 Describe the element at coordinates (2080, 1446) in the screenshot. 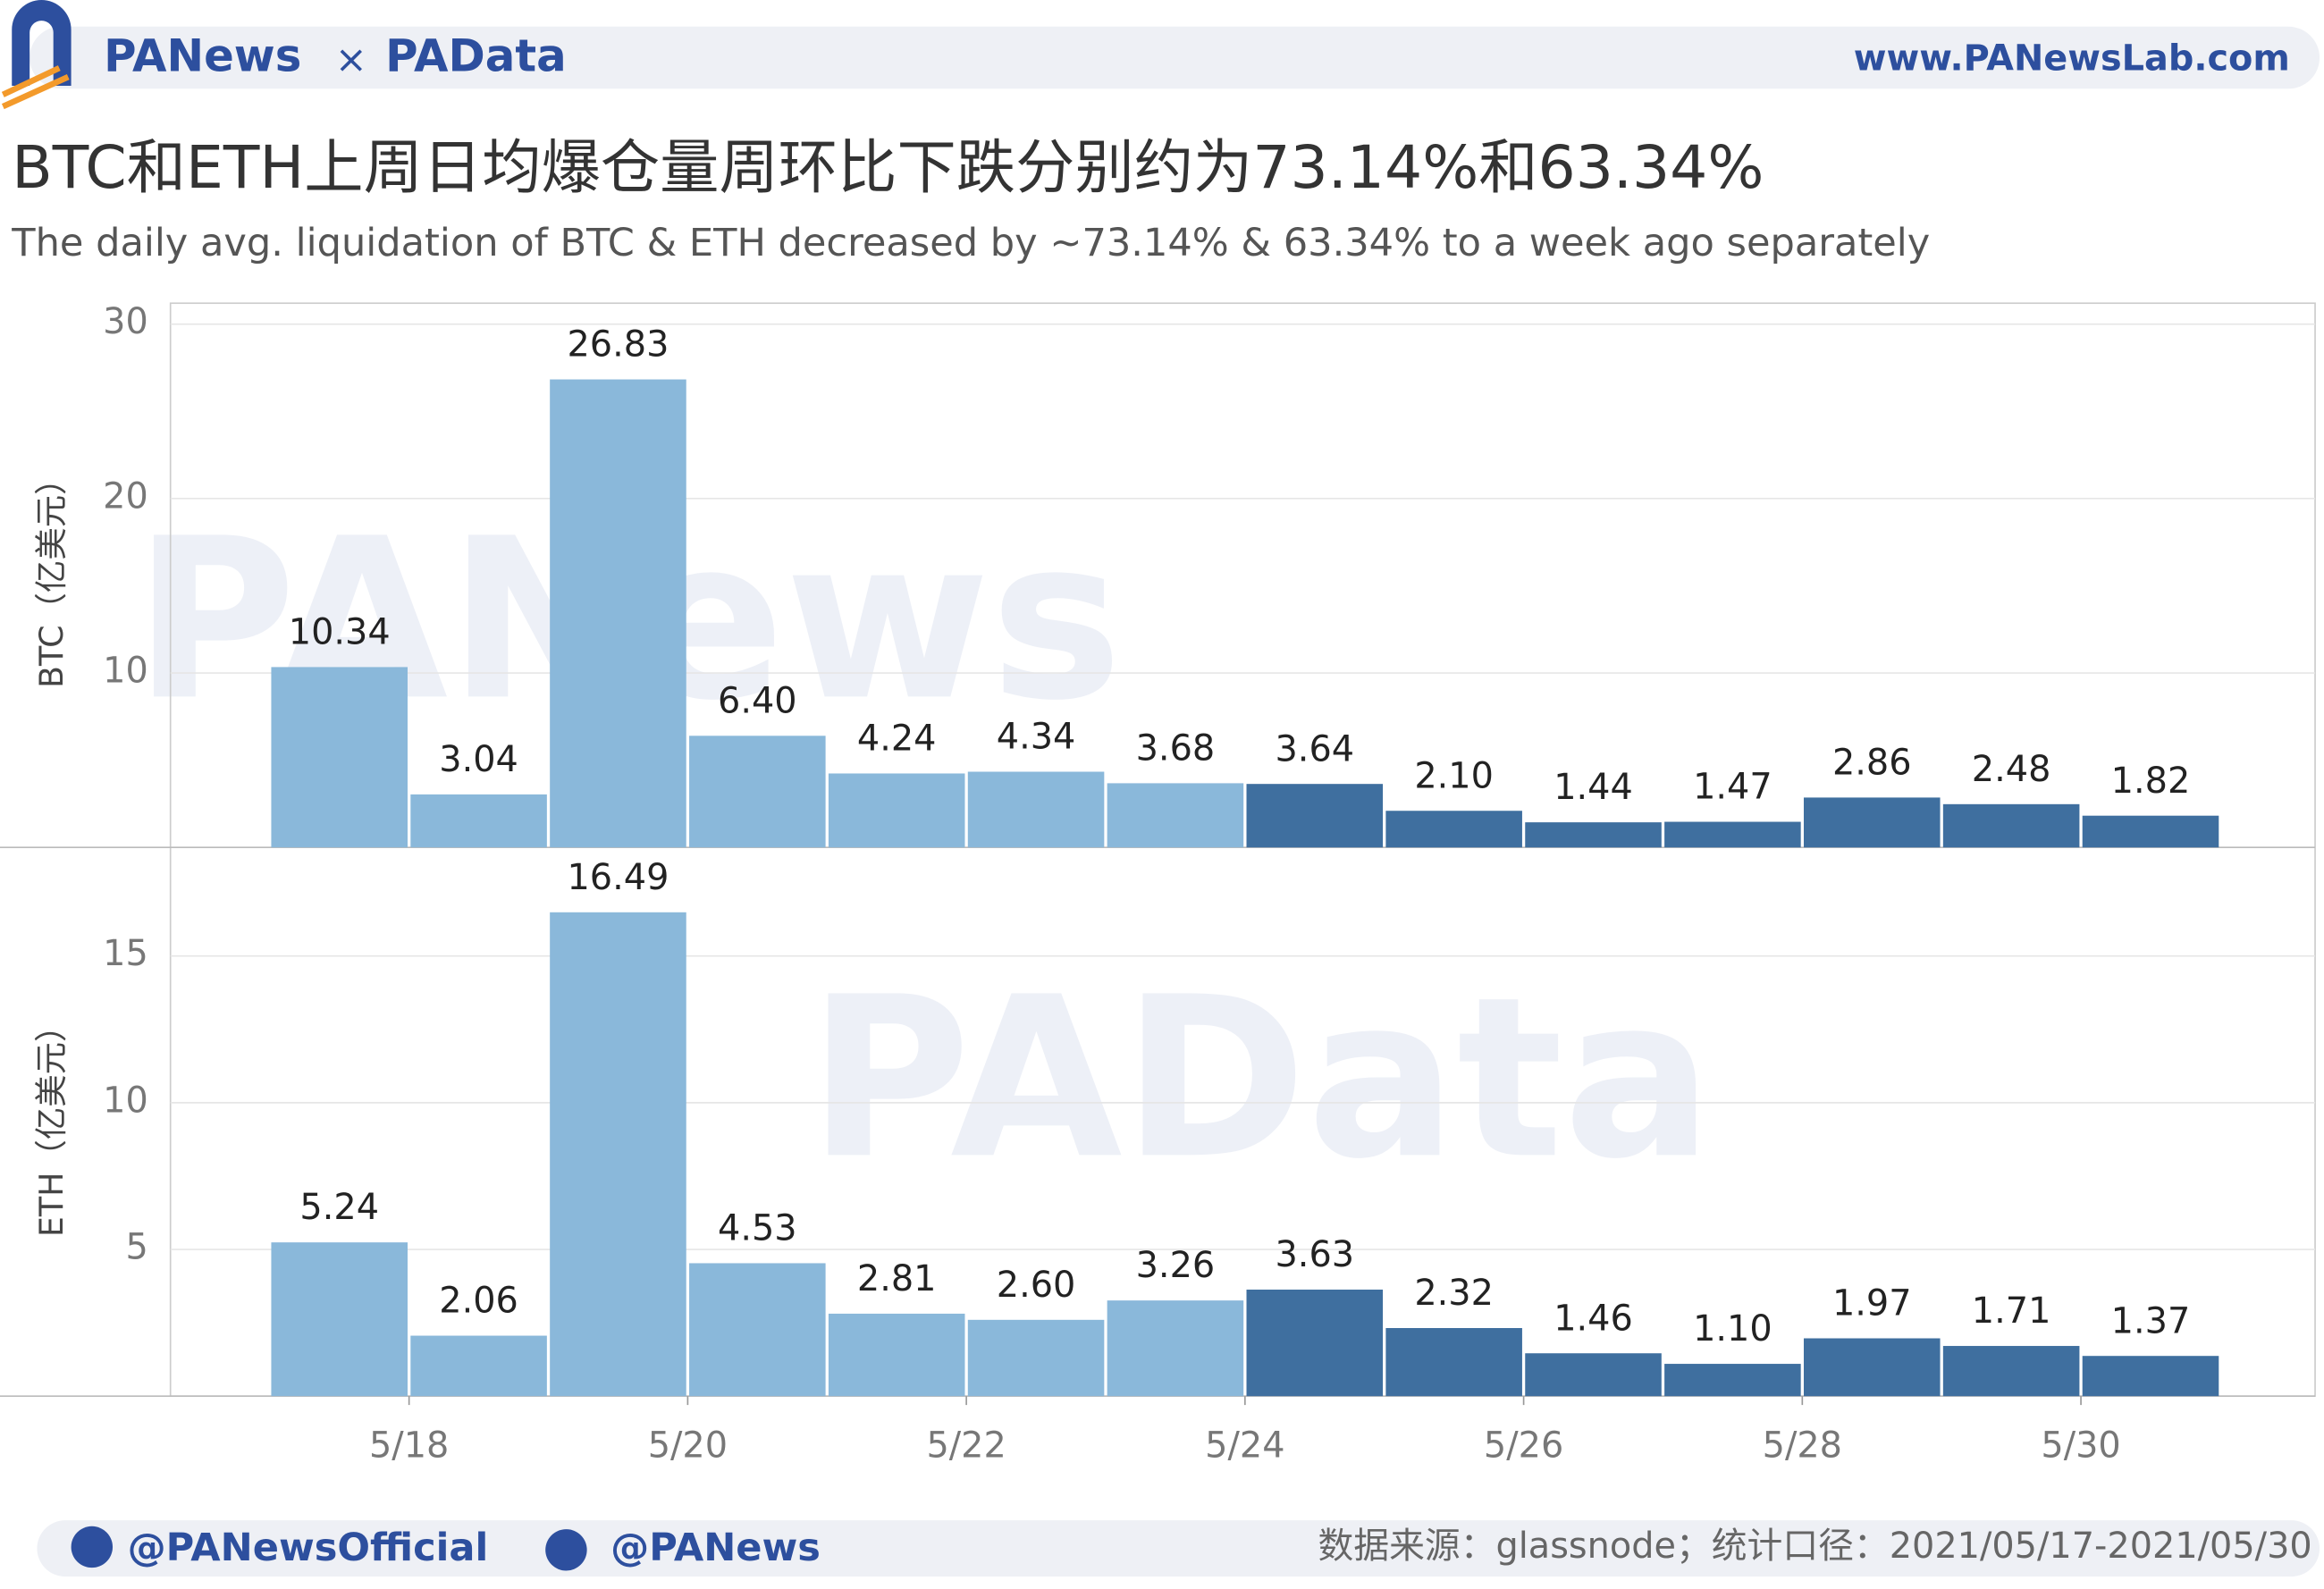

I see `x-tick-label: 5/30` at that location.